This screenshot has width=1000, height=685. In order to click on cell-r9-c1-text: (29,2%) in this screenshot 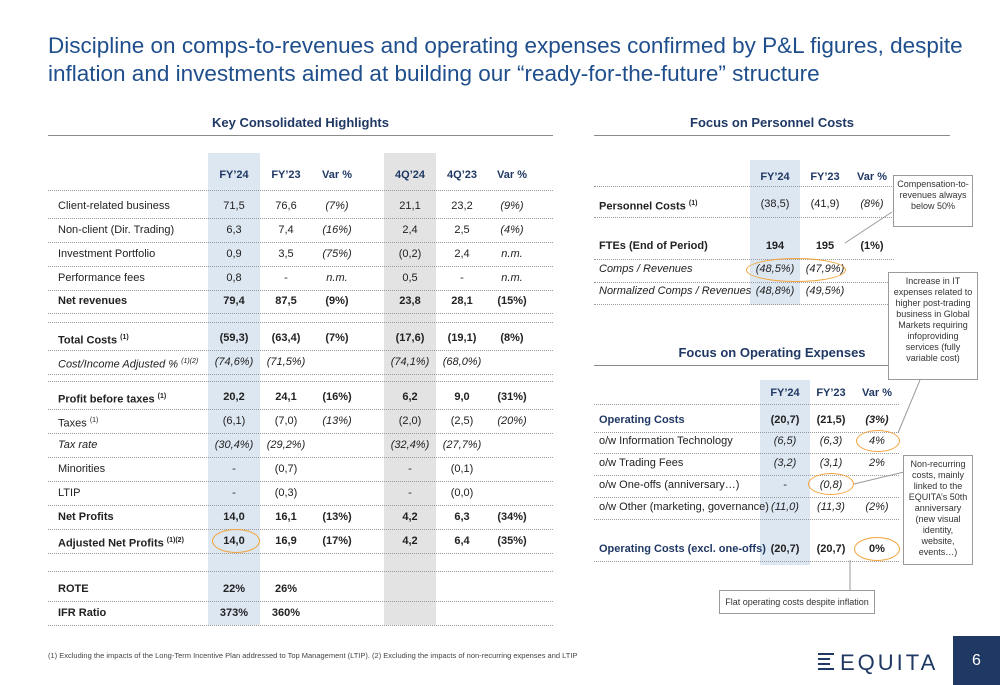, I will do `click(286, 445)`.